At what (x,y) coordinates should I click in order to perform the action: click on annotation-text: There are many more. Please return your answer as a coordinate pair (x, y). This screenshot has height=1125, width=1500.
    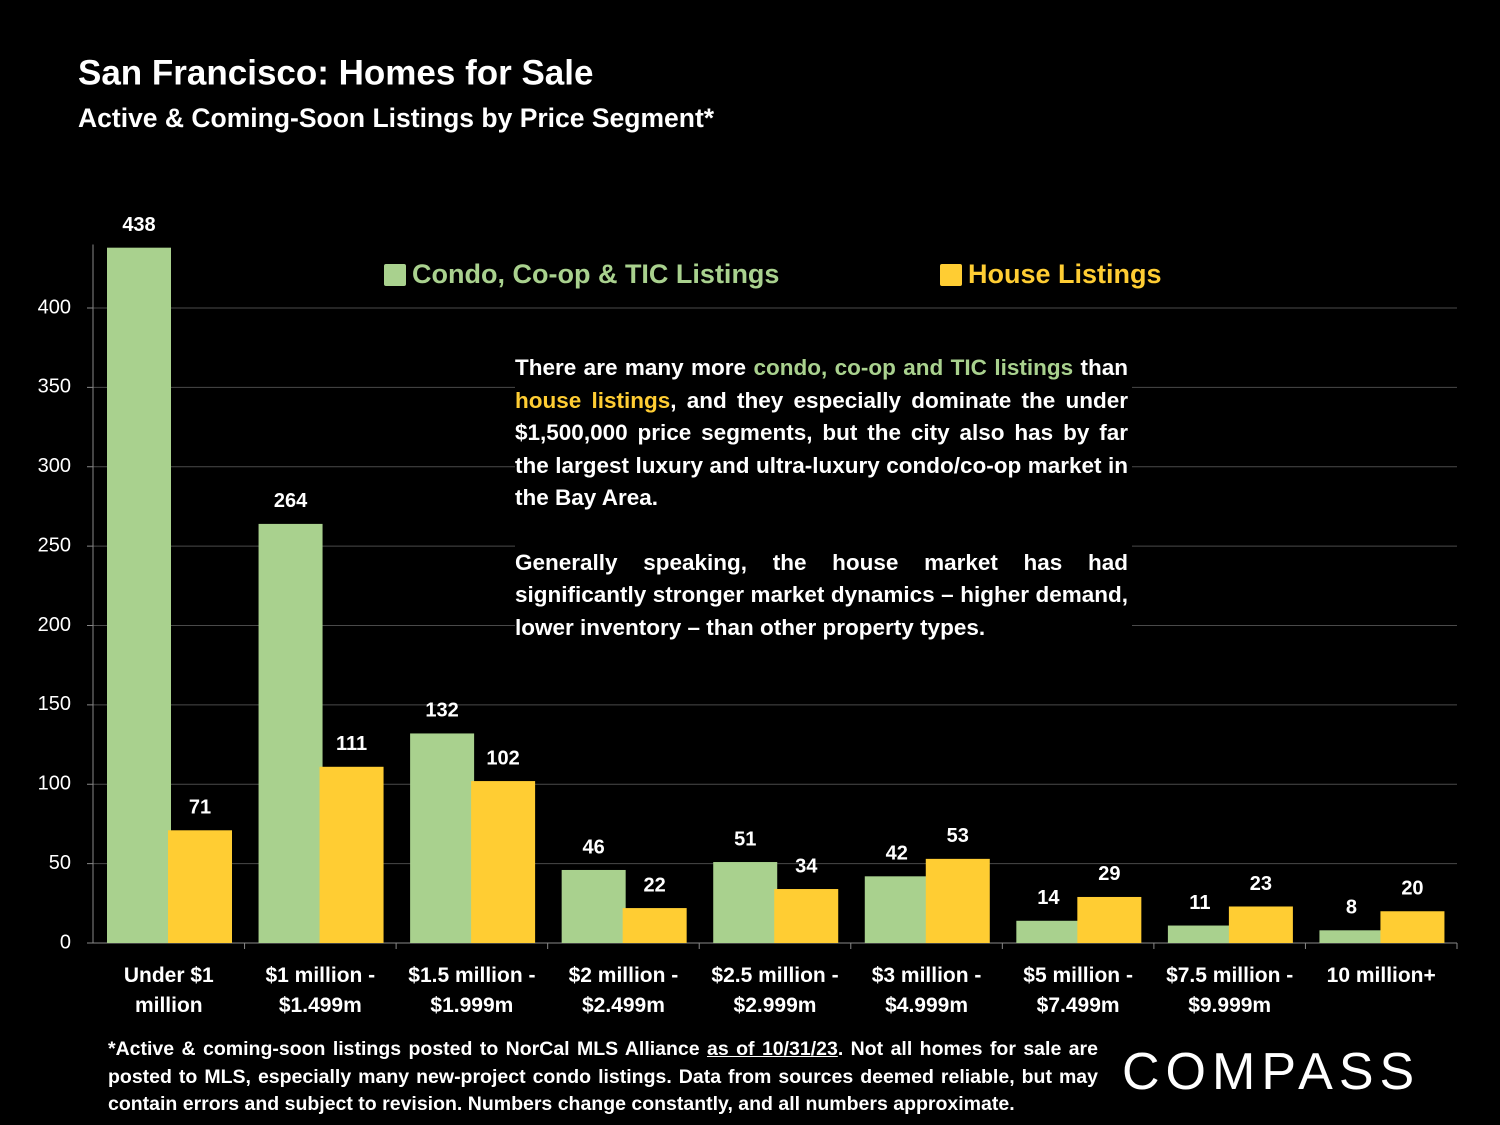
    Looking at the image, I should click on (634, 367).